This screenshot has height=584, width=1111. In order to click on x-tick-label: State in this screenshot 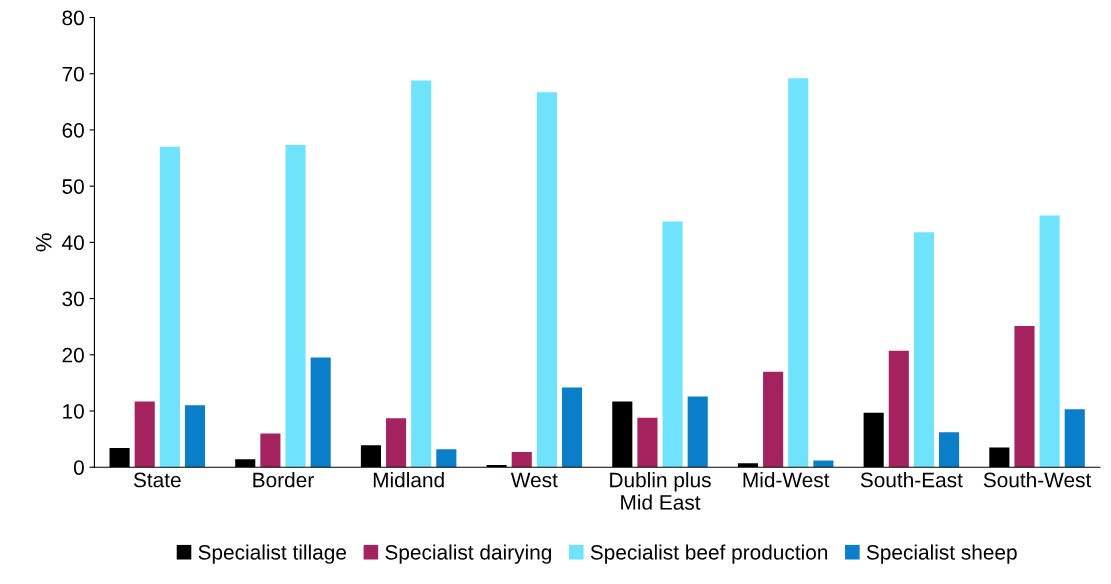, I will do `click(157, 480)`.